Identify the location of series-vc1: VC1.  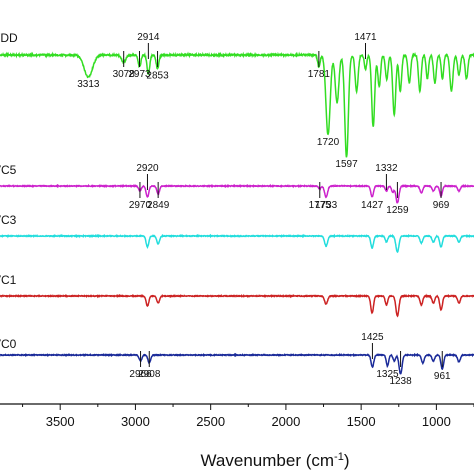
(237, 295).